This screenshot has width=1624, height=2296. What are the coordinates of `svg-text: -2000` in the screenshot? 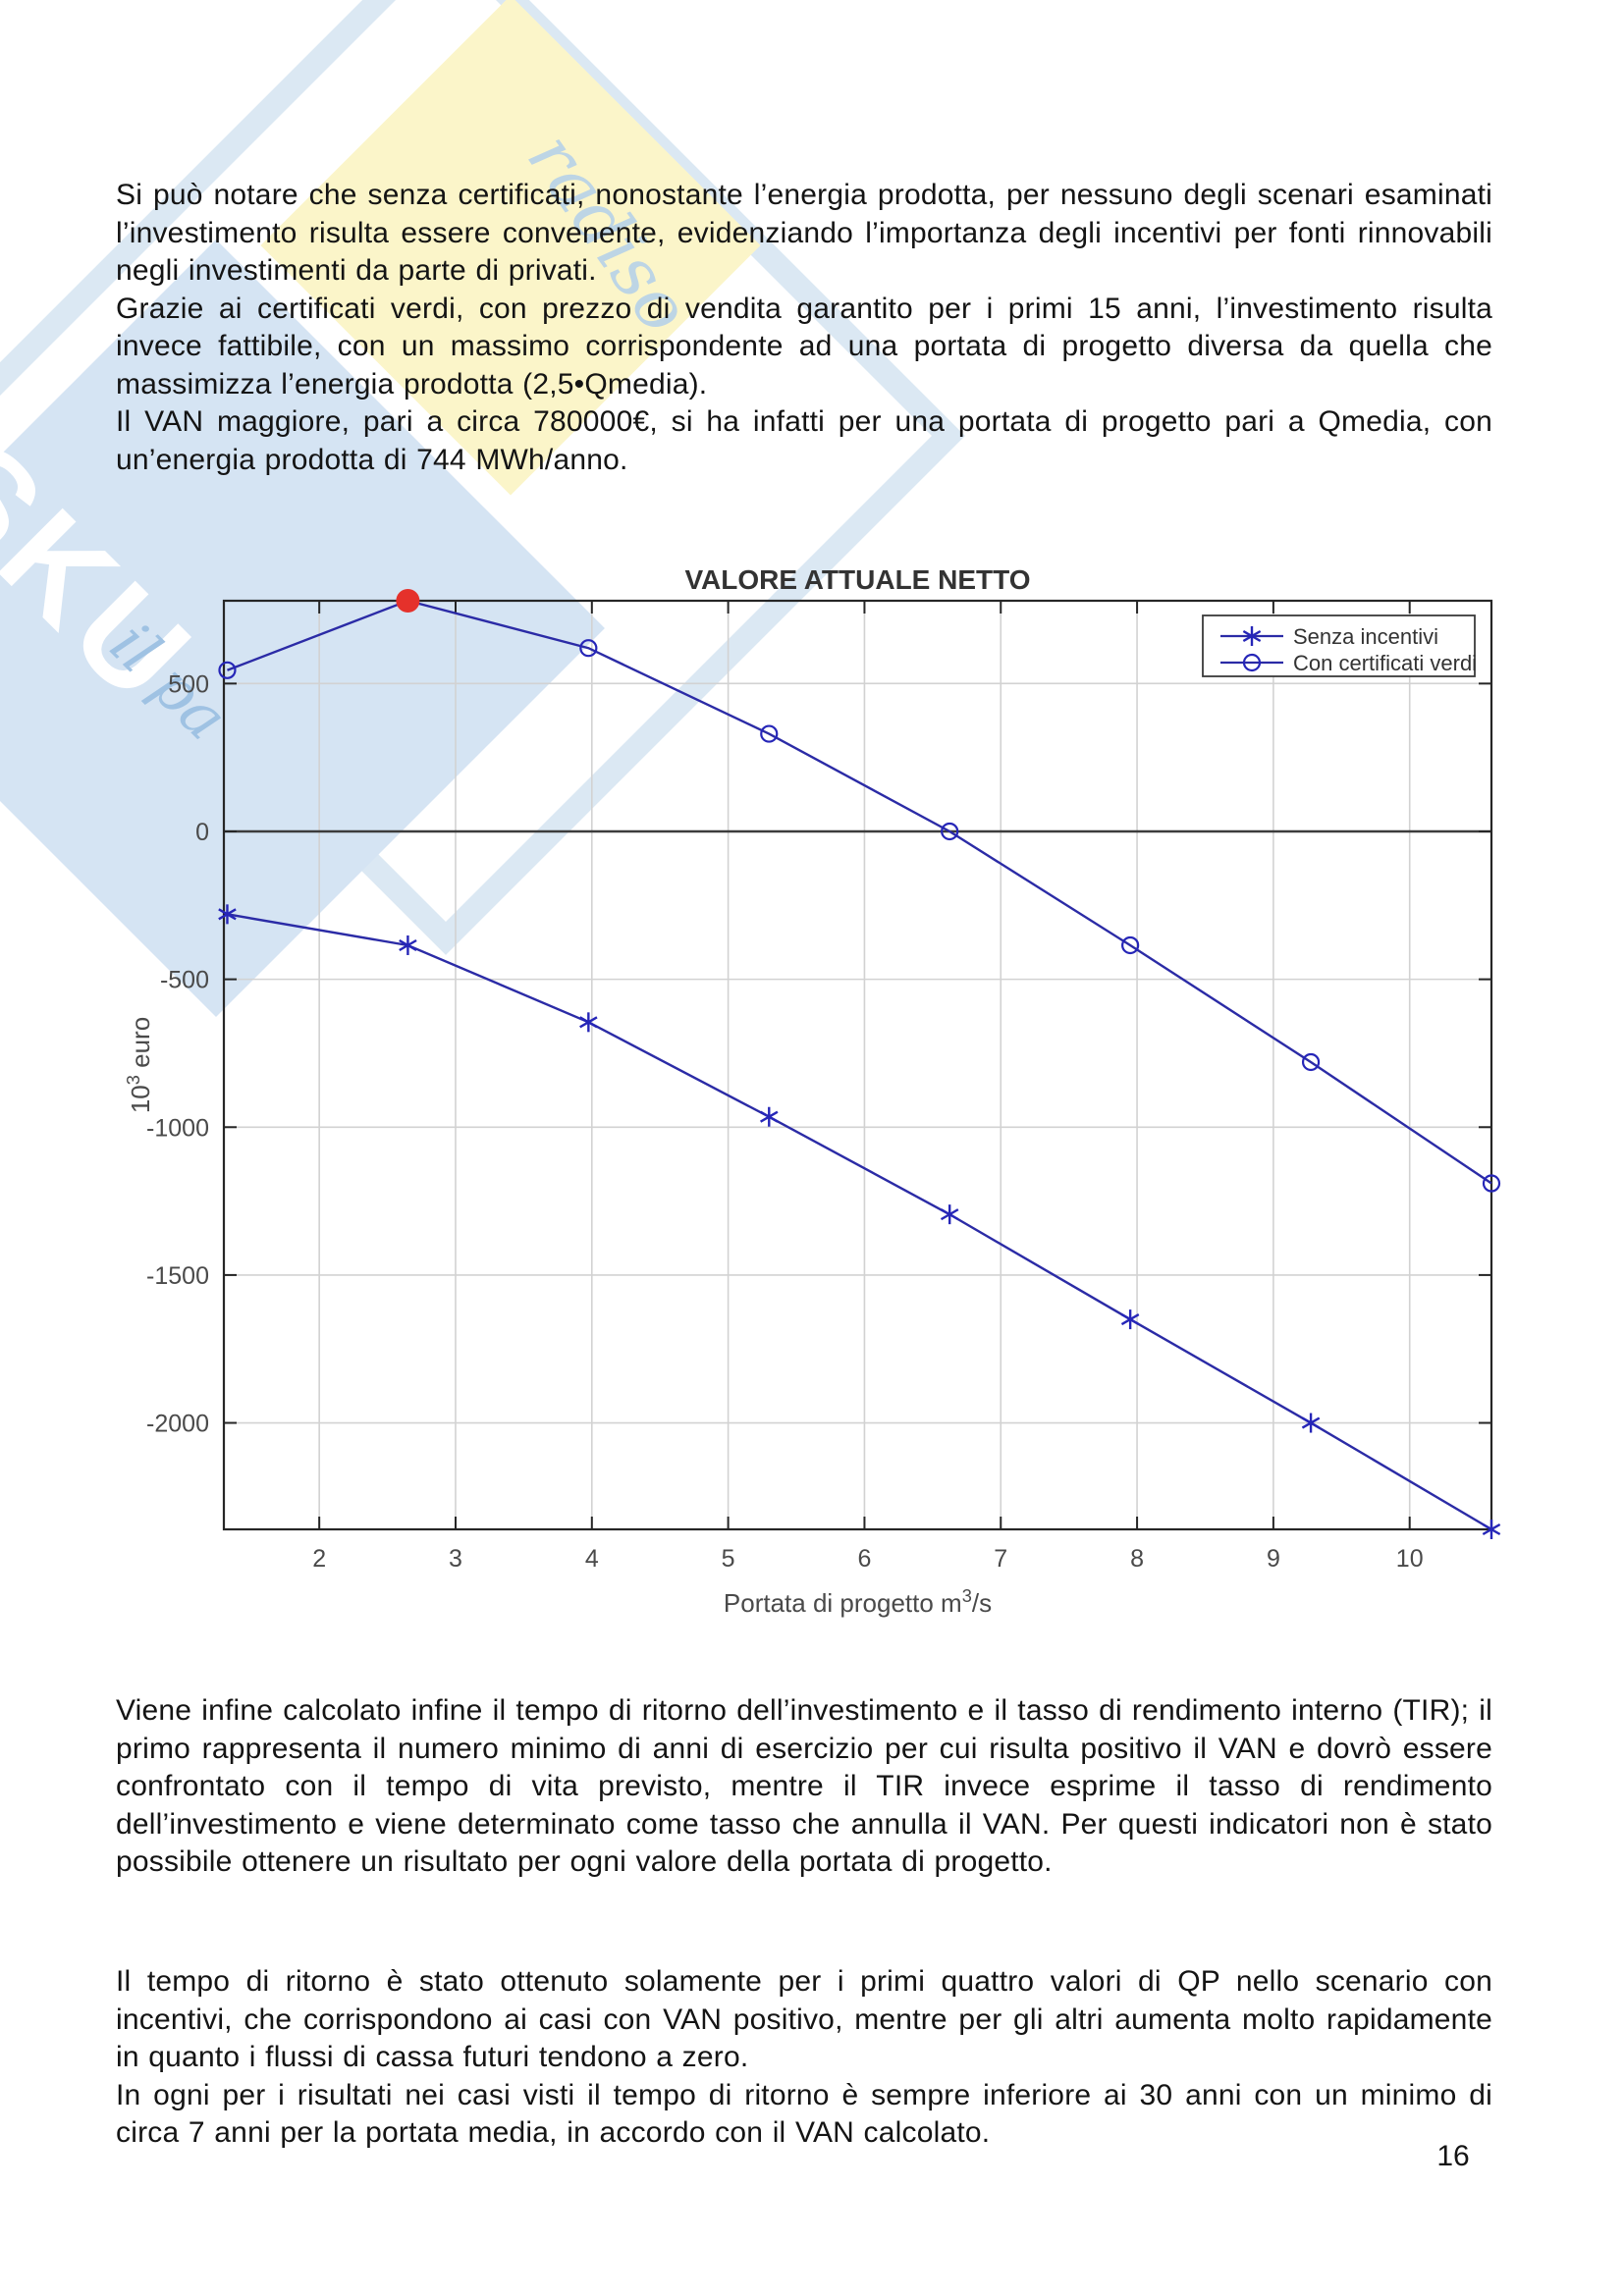 It's located at (177, 1424).